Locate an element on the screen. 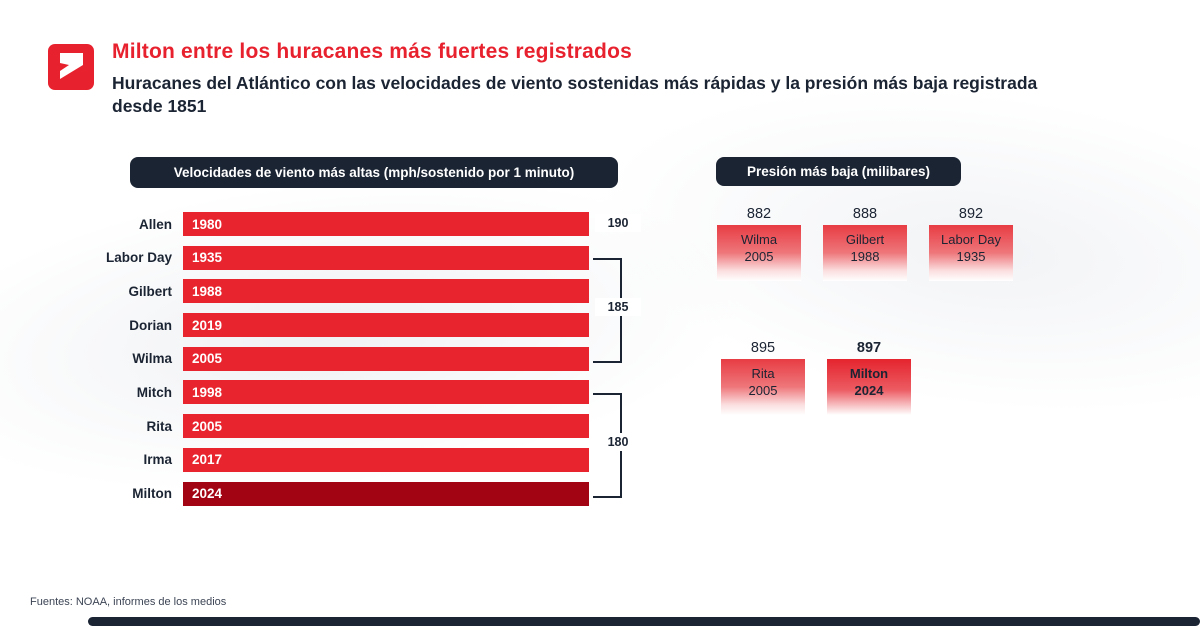  wind-row: Gilbert 1988 is located at coordinates (380, 291).